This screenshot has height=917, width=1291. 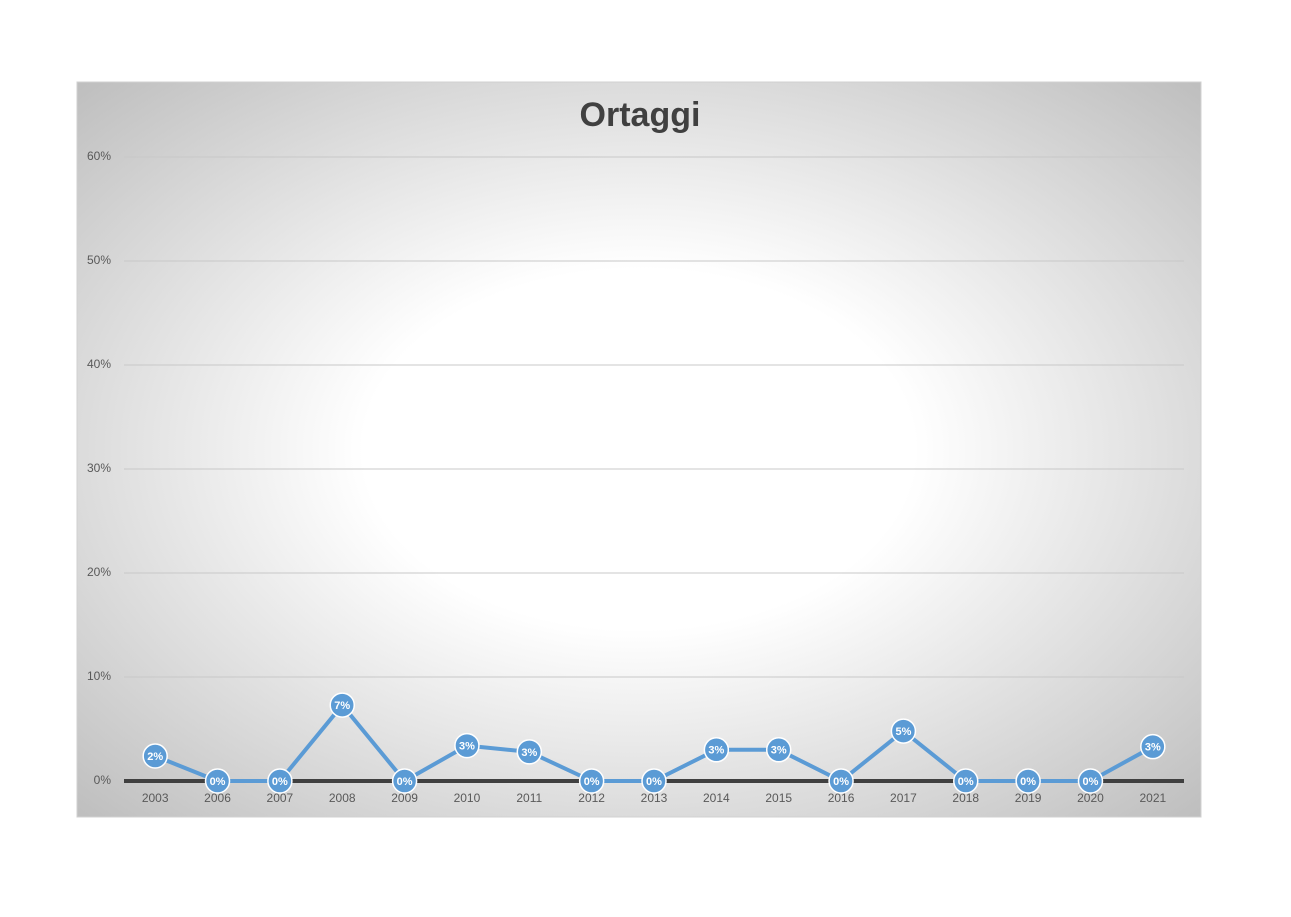 What do you see at coordinates (280, 798) in the screenshot?
I see `x-tick-label: 2007` at bounding box center [280, 798].